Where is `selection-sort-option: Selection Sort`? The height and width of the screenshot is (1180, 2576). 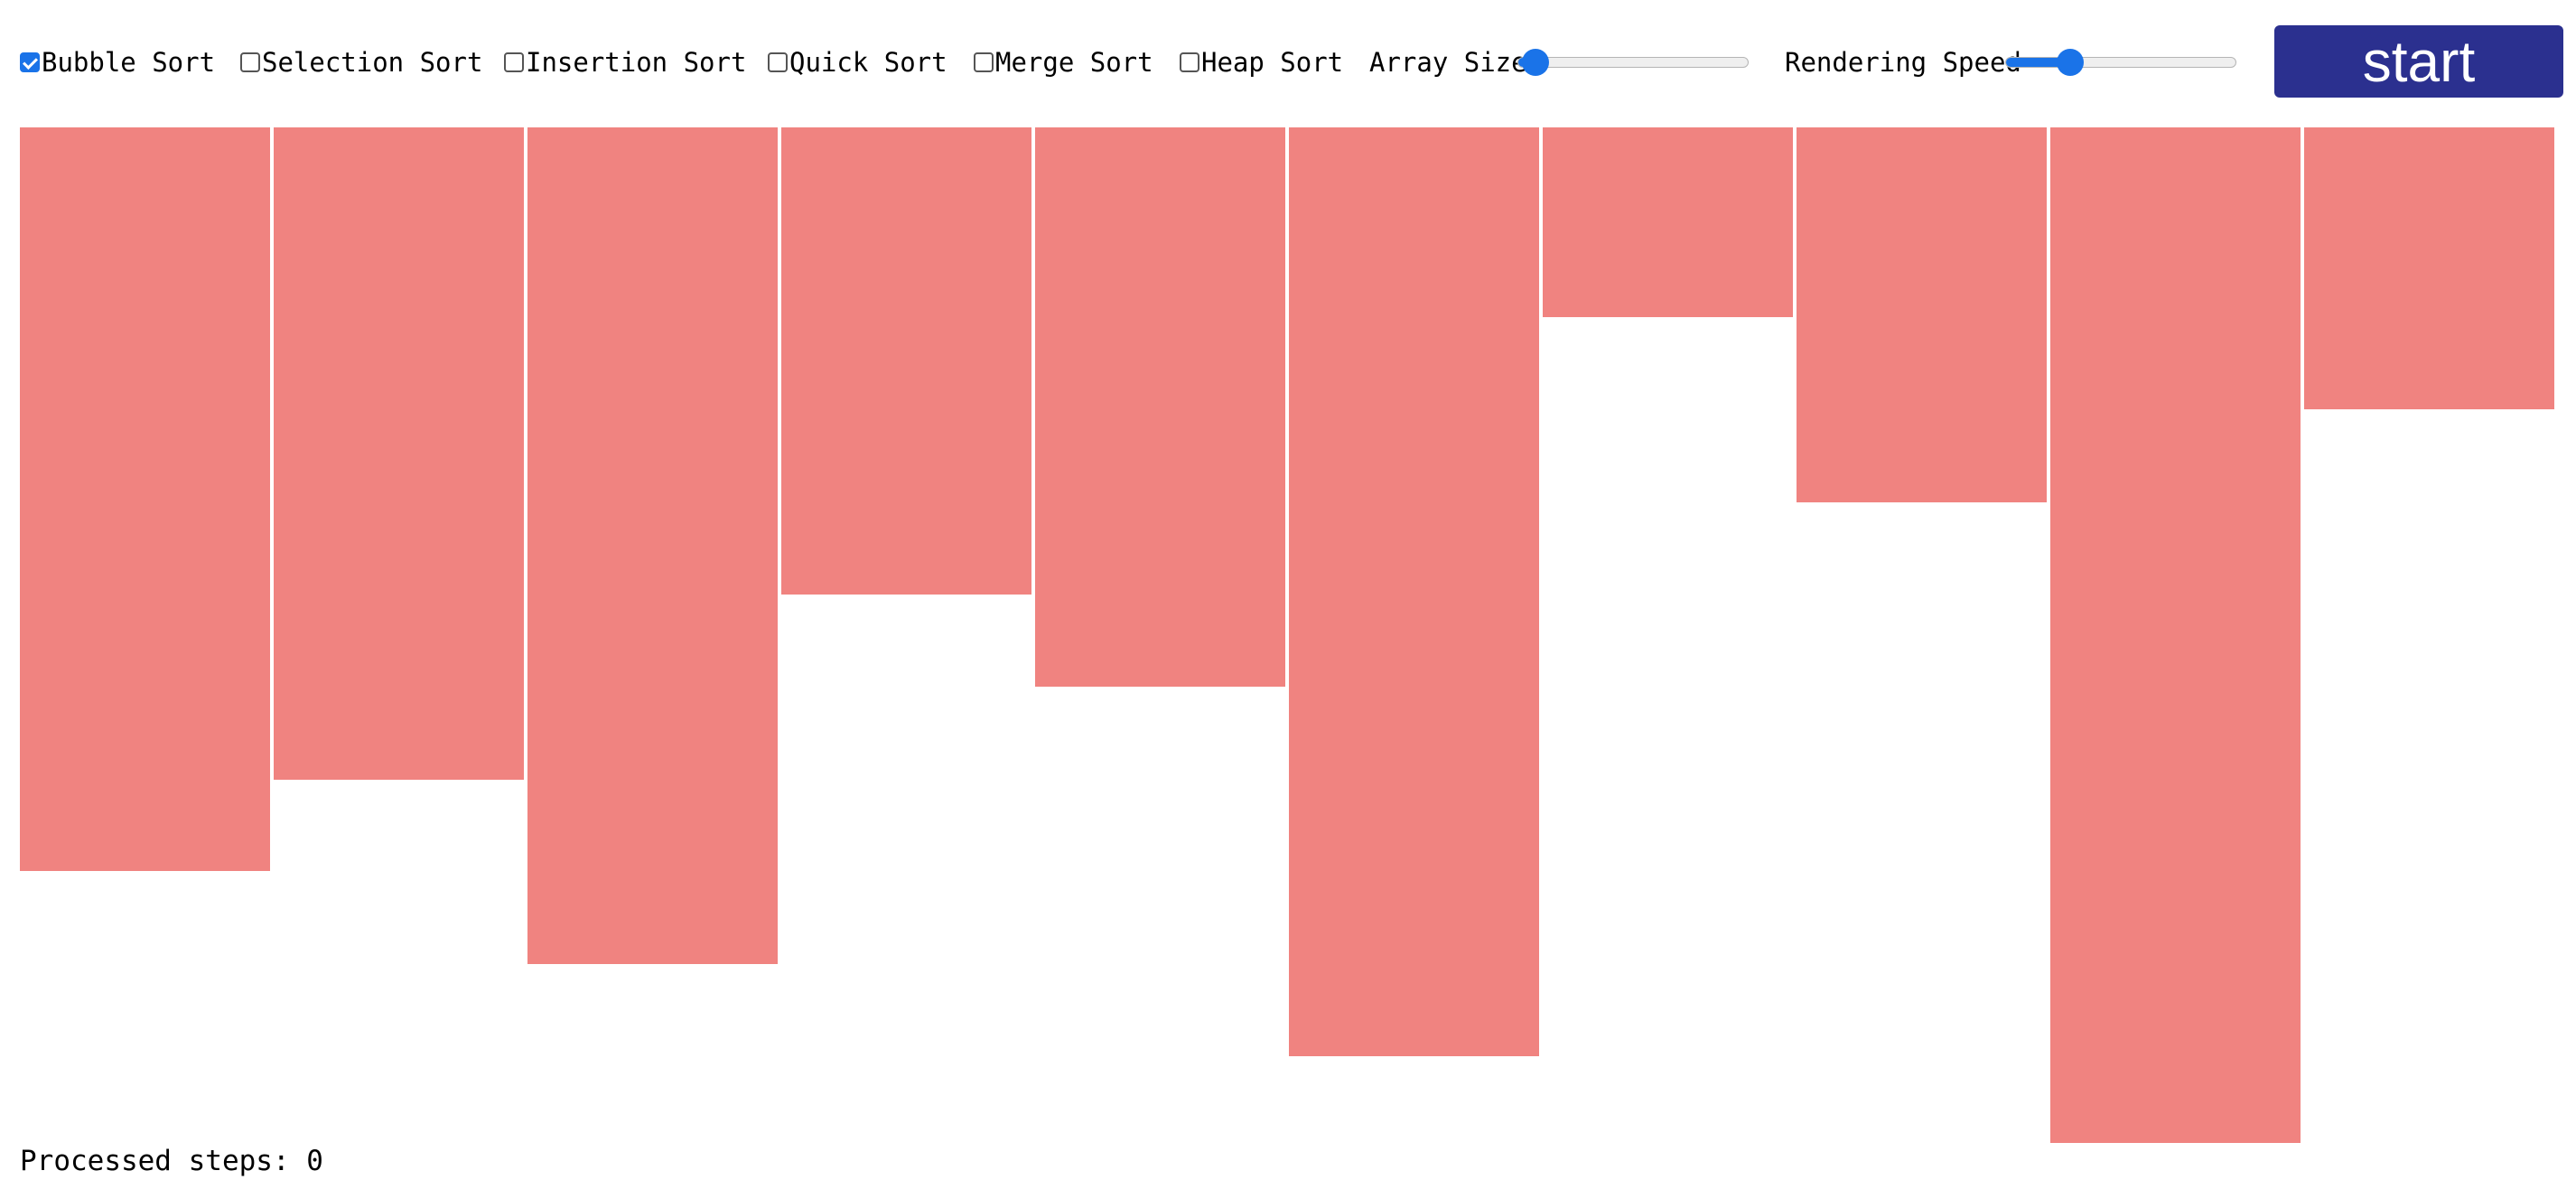
selection-sort-option: Selection Sort is located at coordinates (361, 62).